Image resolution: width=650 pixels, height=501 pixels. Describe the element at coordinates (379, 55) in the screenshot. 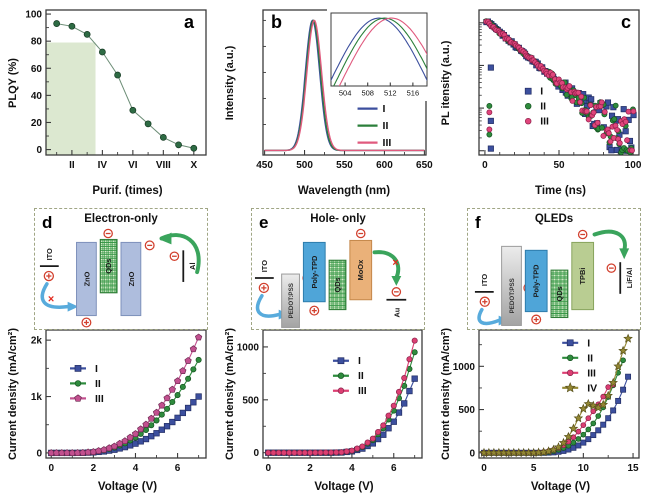

I see `pl-spectra-inset-chart: 504 508 512 516` at that location.